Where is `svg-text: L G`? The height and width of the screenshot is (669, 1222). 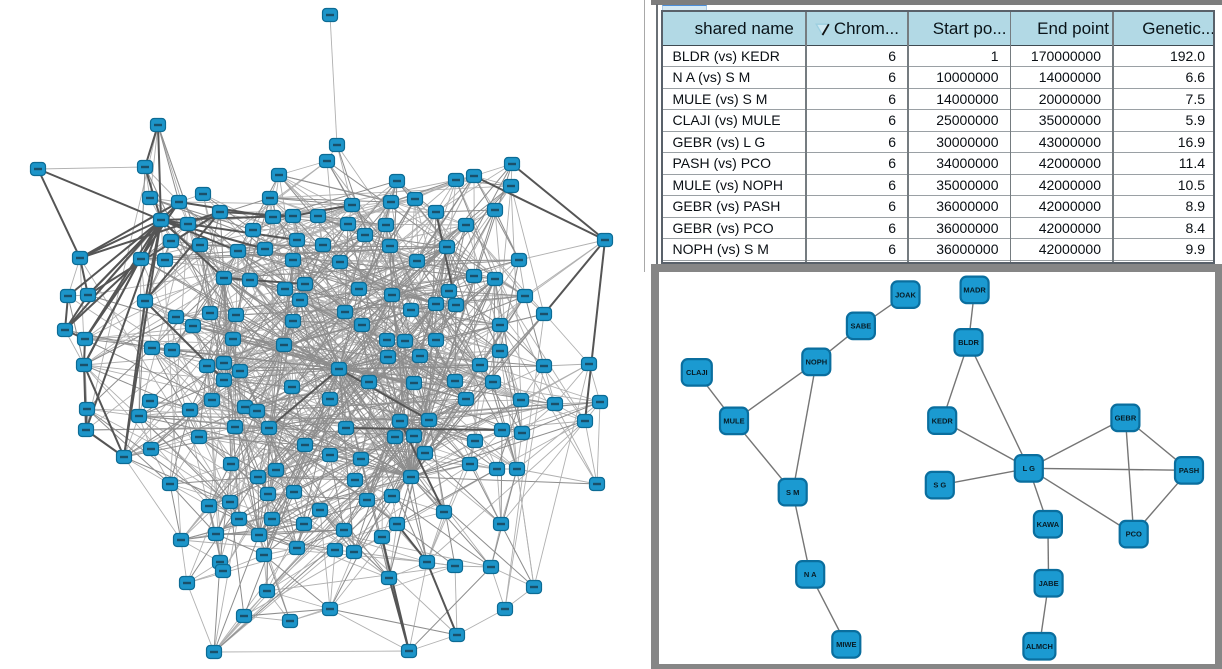
svg-text: L G is located at coordinates (1029, 467).